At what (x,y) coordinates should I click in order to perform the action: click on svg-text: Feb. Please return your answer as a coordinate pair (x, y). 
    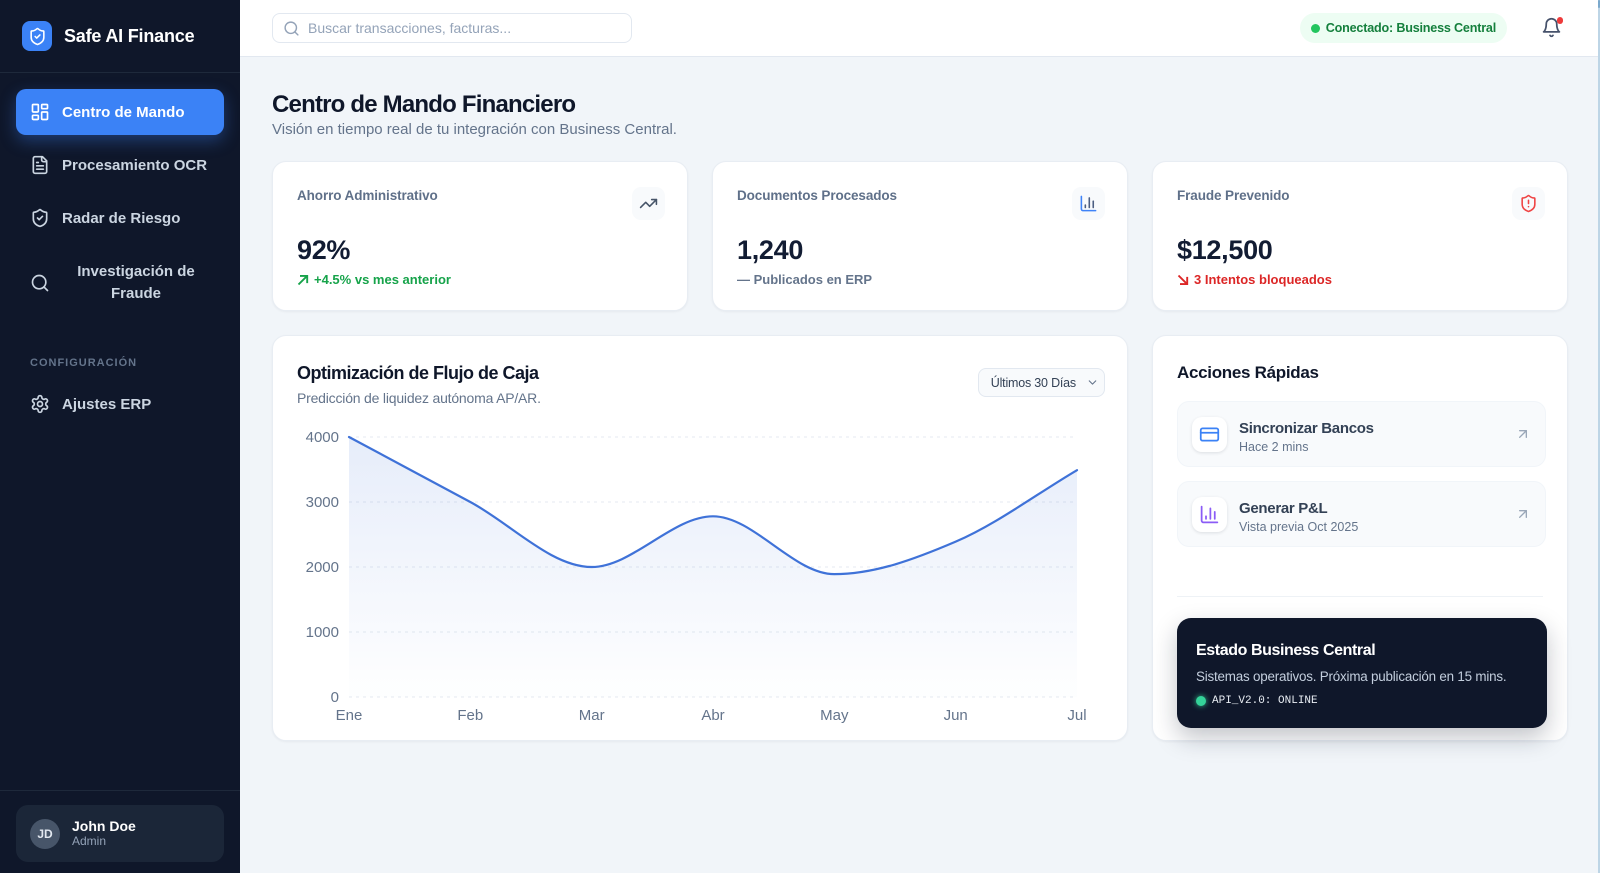
    Looking at the image, I should click on (470, 715).